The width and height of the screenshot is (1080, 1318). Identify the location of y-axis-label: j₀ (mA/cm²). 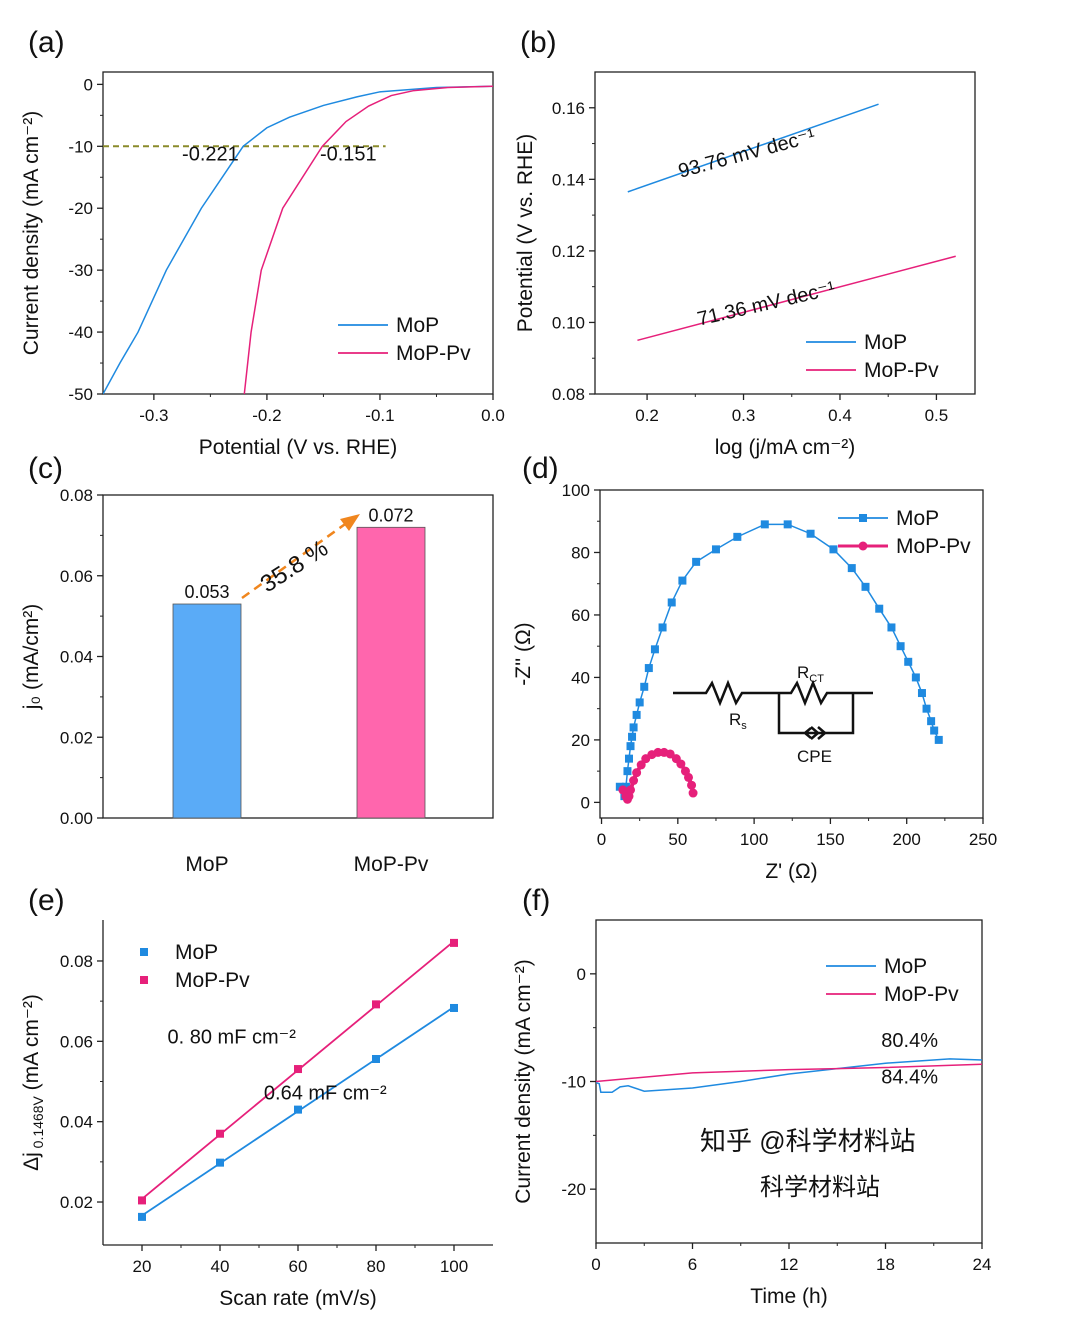
(31, 657).